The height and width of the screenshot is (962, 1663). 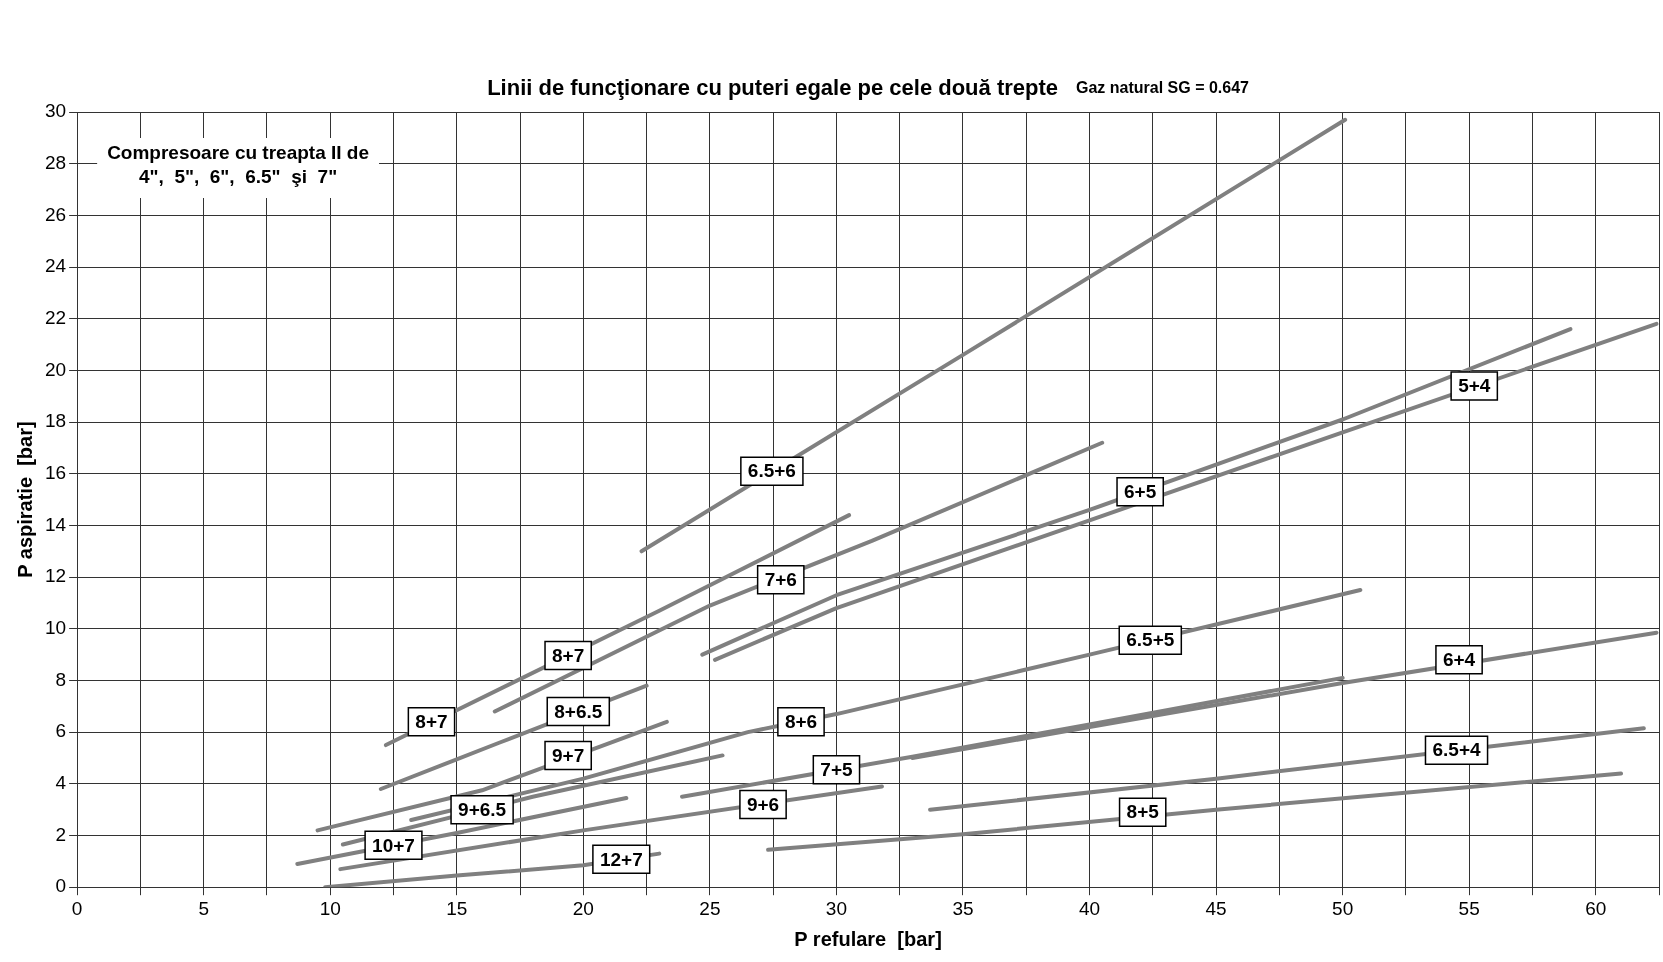 I want to click on x-tick-label: 60, so click(x=1596, y=908).